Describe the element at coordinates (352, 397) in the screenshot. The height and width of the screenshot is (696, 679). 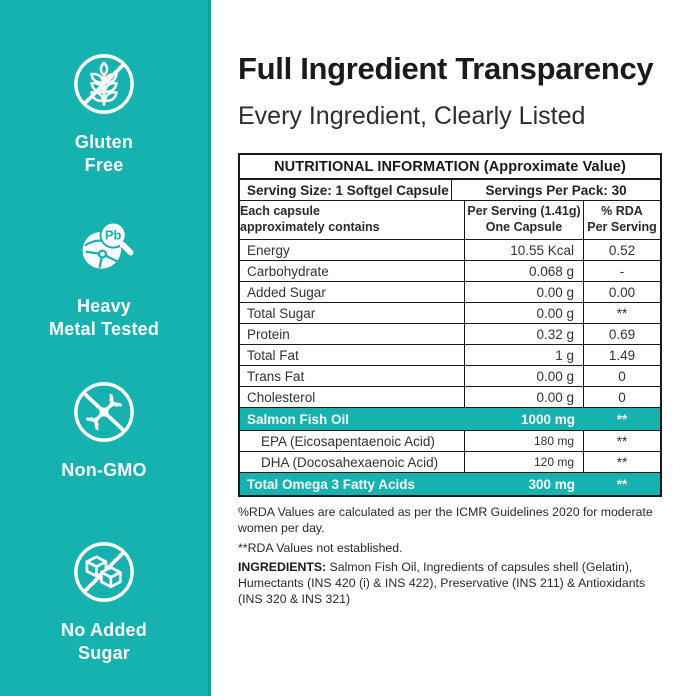
I see `row-name: Cholesterol` at that location.